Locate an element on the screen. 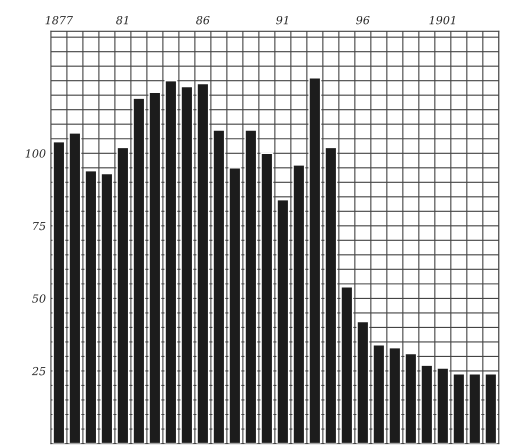 Image resolution: width=509 pixels, height=448 pixels. y-tick-label: 100 is located at coordinates (36, 153).